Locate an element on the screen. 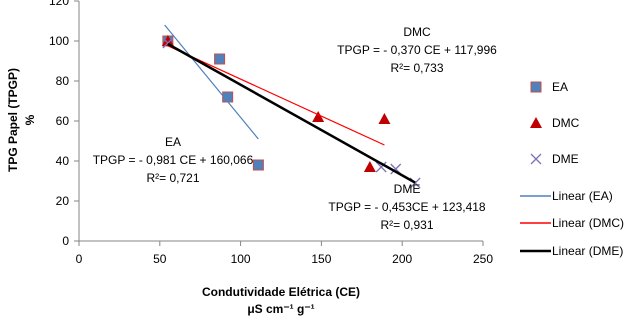  x-tick-label: 150 is located at coordinates (321, 259).